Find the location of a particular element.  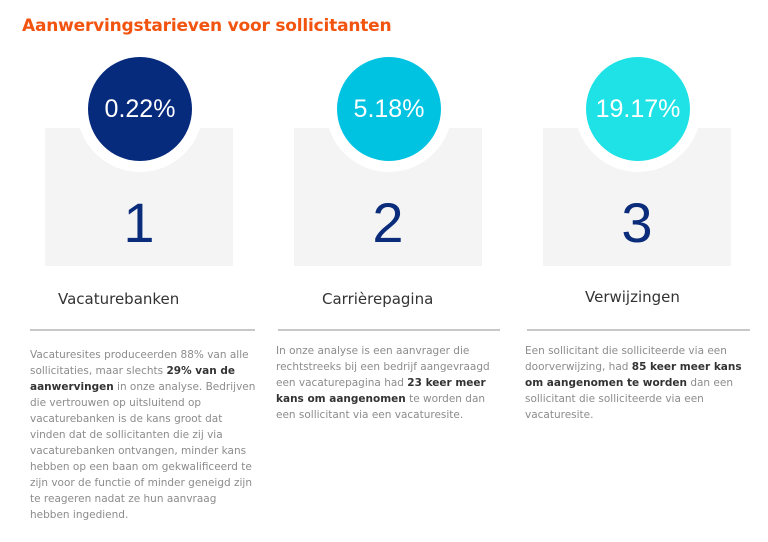

percent-circle: 19.17% is located at coordinates (638, 109).